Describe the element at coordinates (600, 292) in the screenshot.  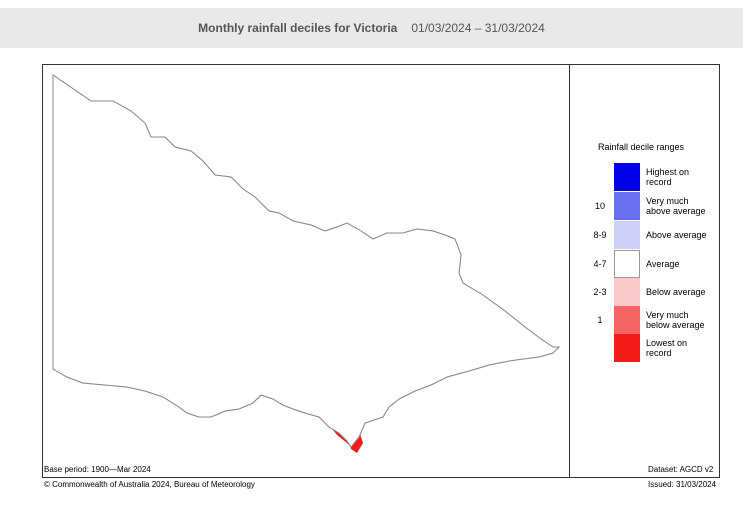
I see `legend-decile: 2-3` at that location.